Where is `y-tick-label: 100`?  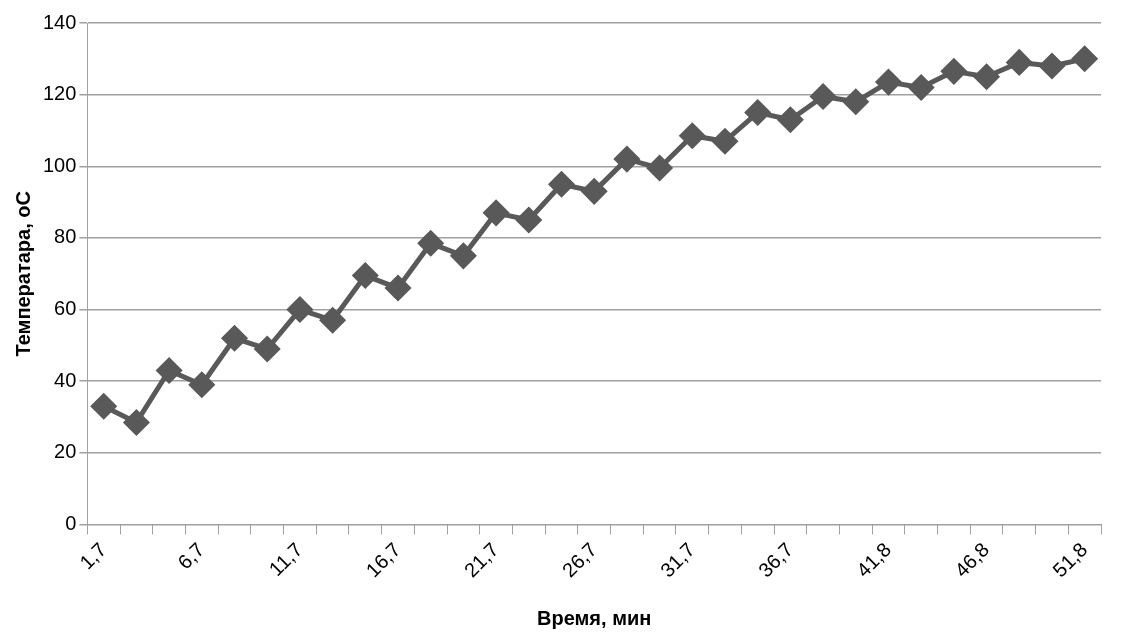 y-tick-label: 100 is located at coordinates (59, 164).